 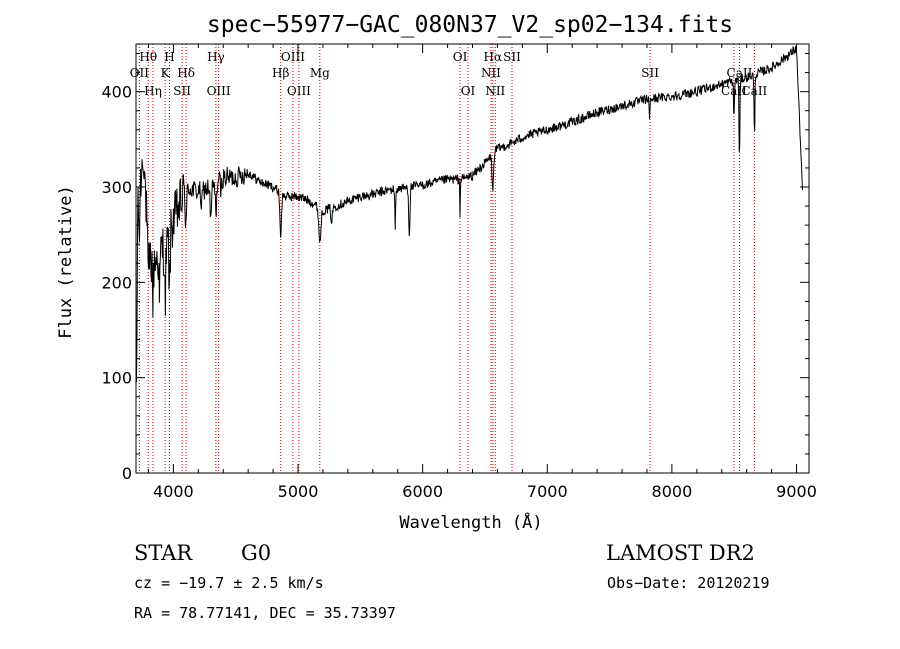 I want to click on y-axis-label: Flux (relative), so click(x=66, y=262).